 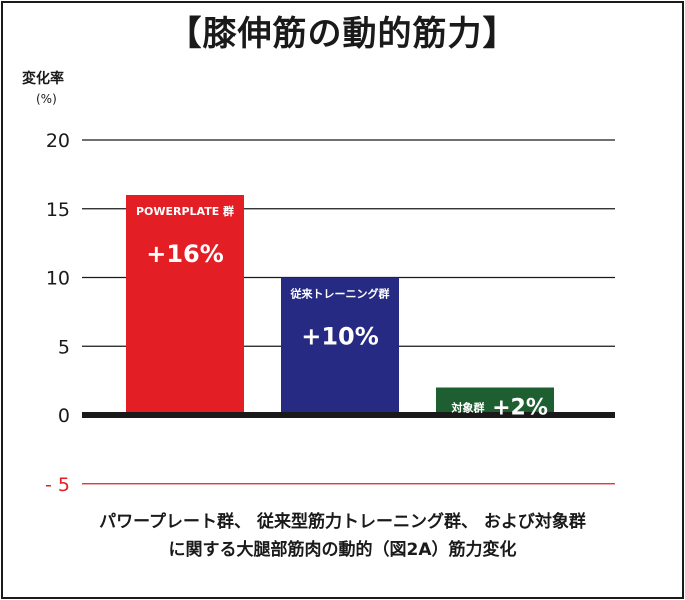 I want to click on bar-value-label: +16%, so click(x=185, y=254).